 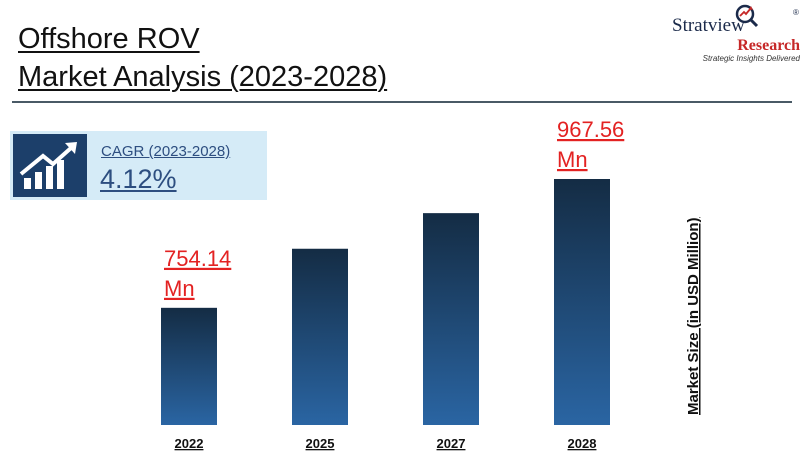 I want to click on logo-research: Research, so click(x=768, y=45).